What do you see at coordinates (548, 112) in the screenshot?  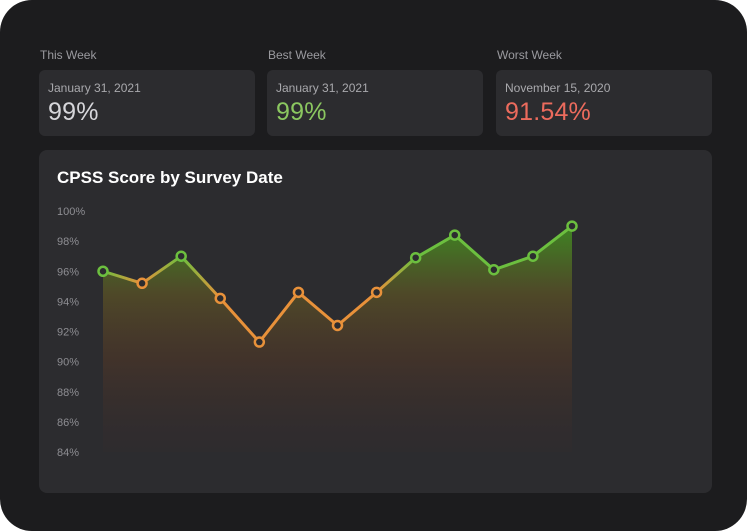 I see `stat-value: 91.54%` at bounding box center [548, 112].